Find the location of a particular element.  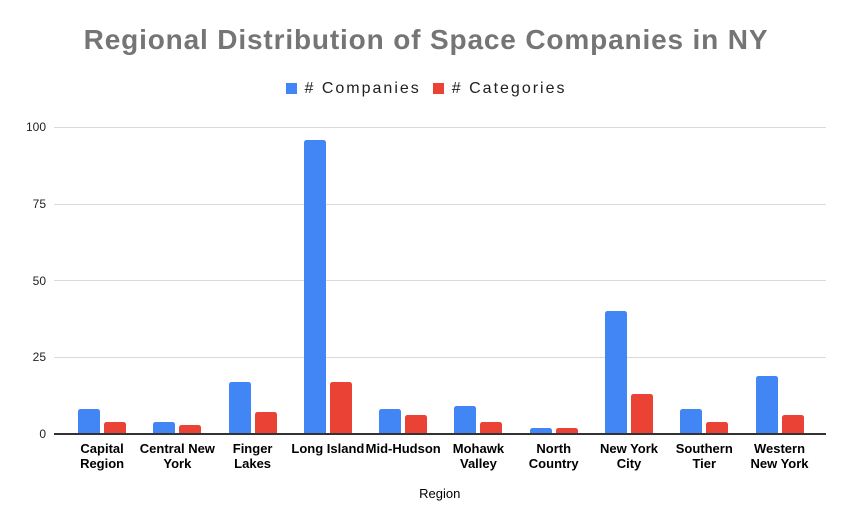

bar-categories-capital-region is located at coordinates (115, 427).